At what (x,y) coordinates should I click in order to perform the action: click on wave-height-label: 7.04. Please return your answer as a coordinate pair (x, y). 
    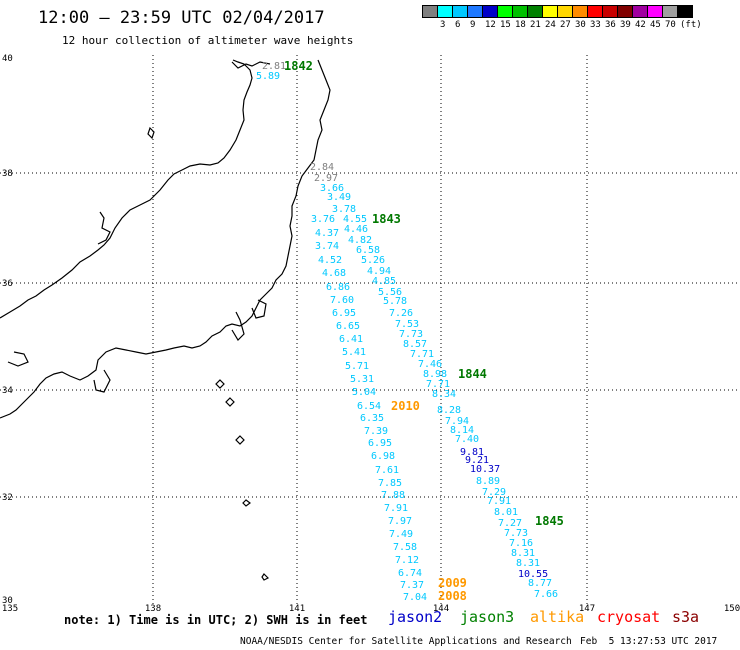
    Looking at the image, I should click on (415, 597).